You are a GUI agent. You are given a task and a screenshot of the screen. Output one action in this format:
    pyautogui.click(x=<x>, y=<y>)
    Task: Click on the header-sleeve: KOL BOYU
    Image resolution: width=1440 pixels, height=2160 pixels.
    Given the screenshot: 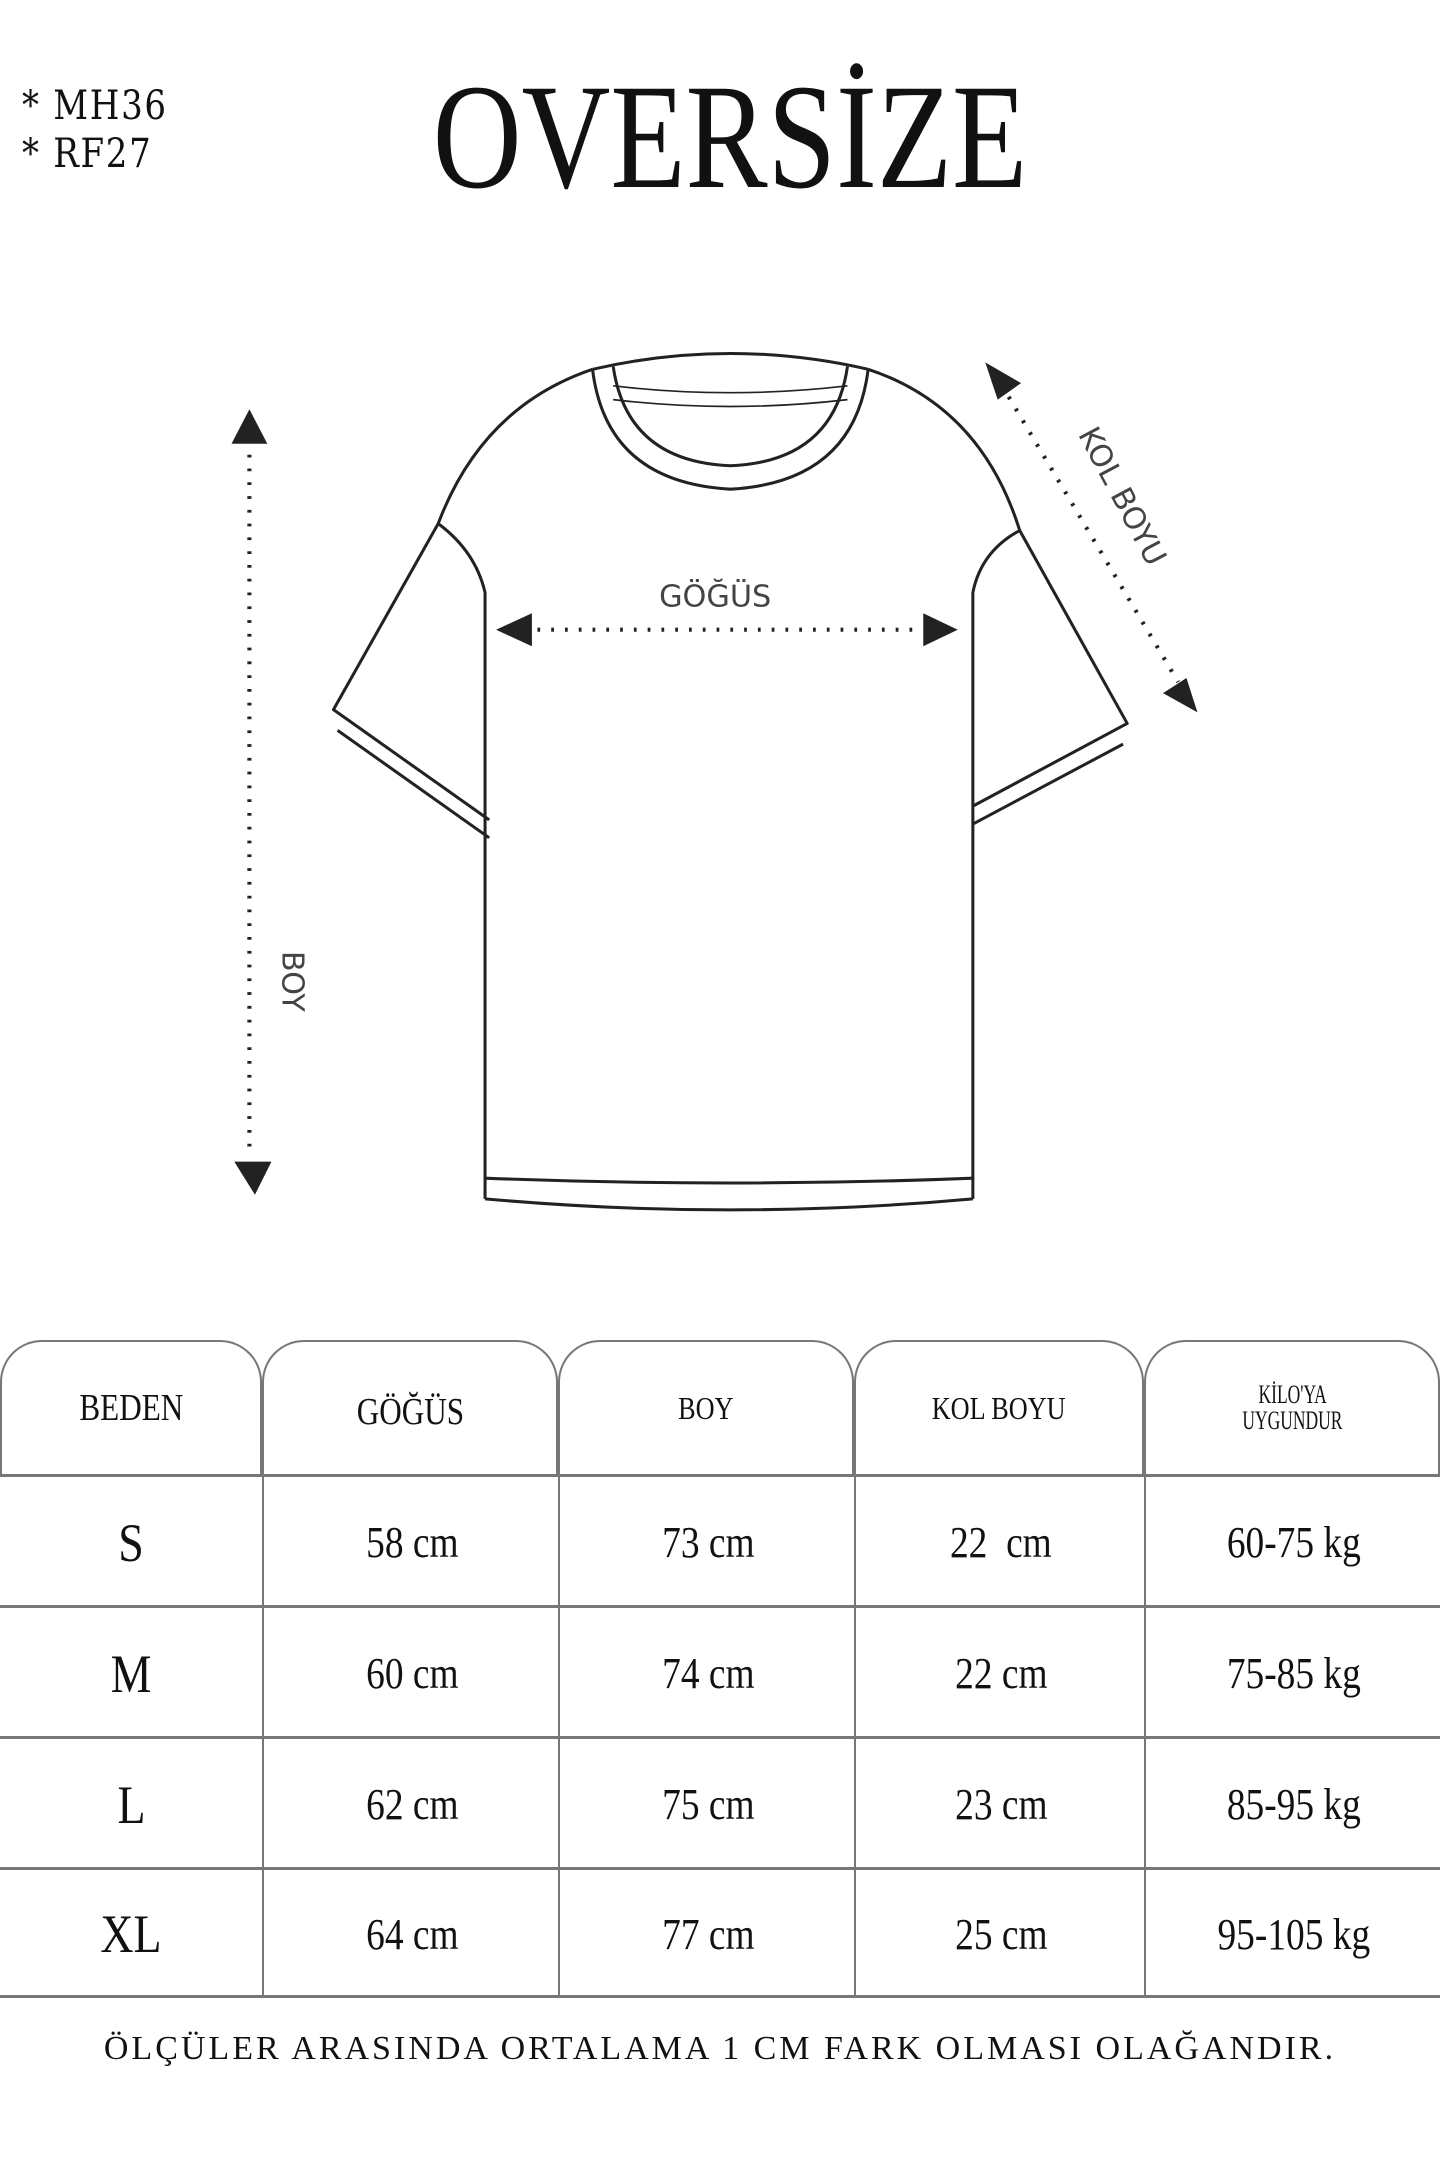 What is the action you would take?
    pyautogui.click(x=999, y=1407)
    